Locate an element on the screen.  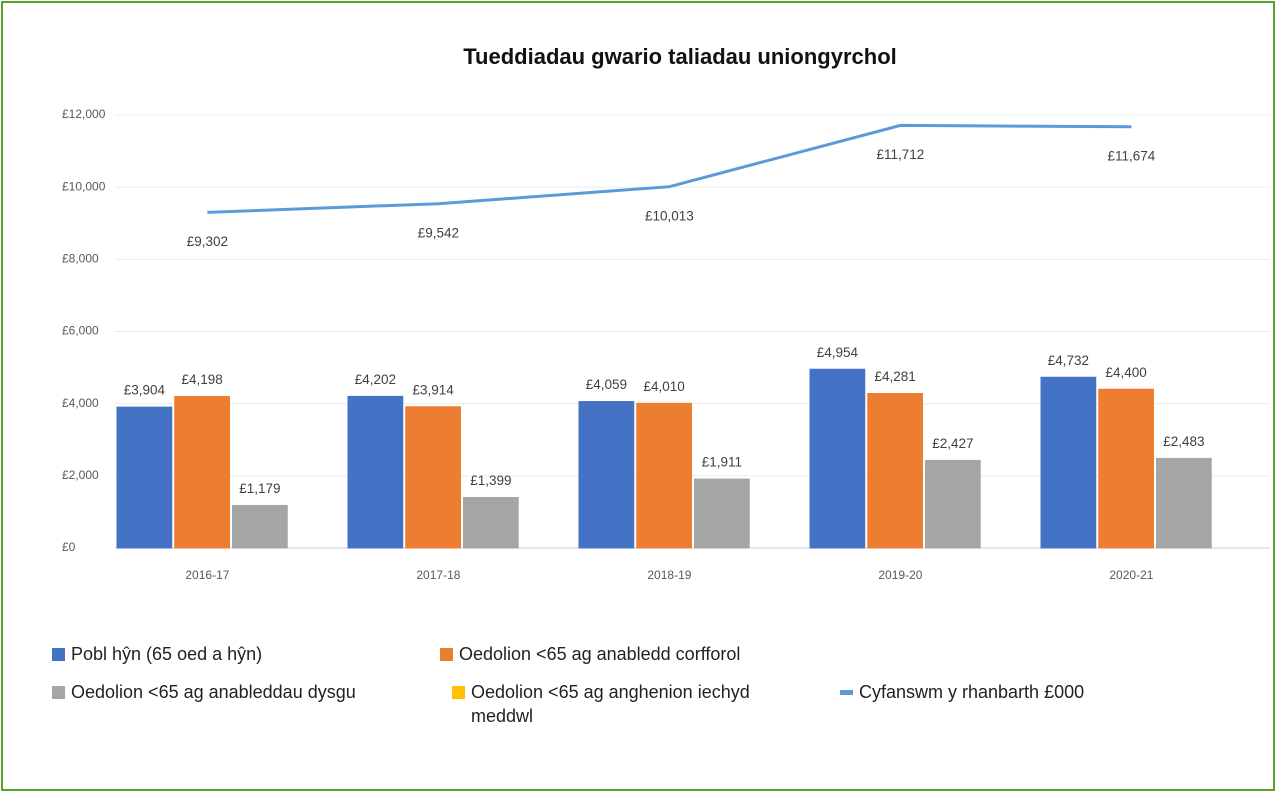
y-tick-label: £12,000 is located at coordinates (84, 114).